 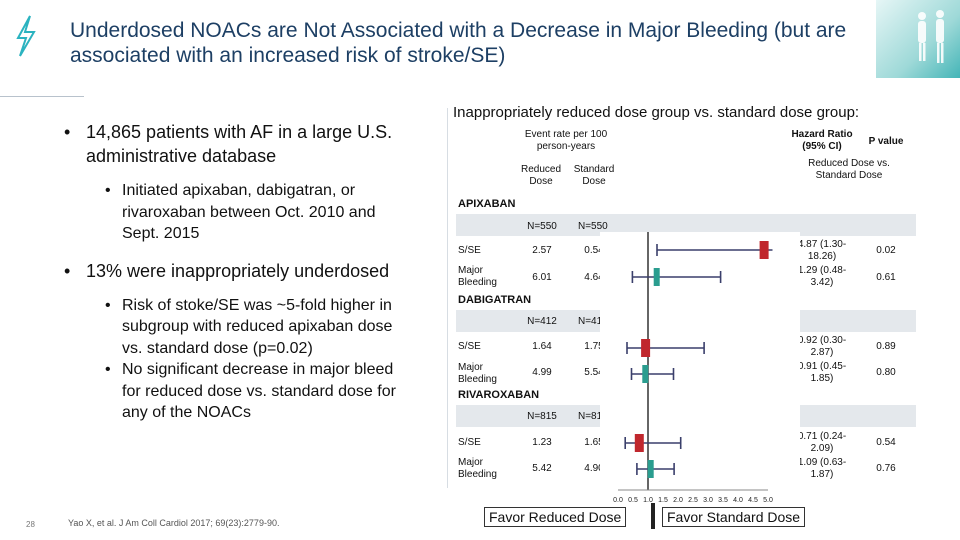 I want to click on people-figures-icon, so click(x=931, y=36).